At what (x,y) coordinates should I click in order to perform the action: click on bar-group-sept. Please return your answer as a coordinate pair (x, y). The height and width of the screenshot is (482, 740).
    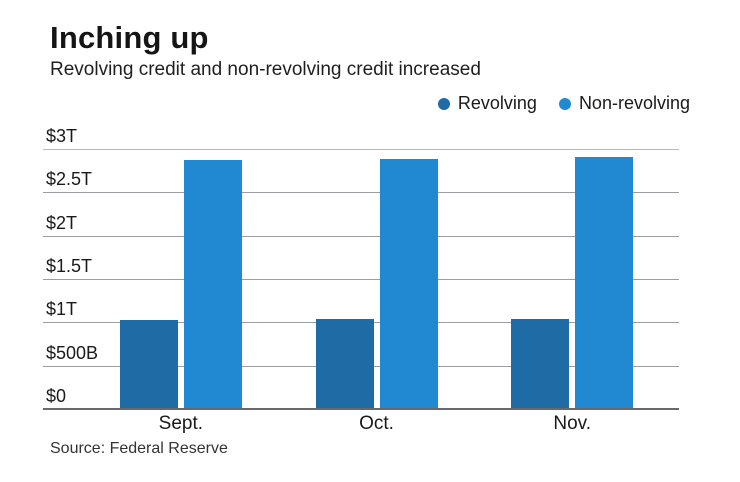
    Looking at the image, I should click on (181, 280).